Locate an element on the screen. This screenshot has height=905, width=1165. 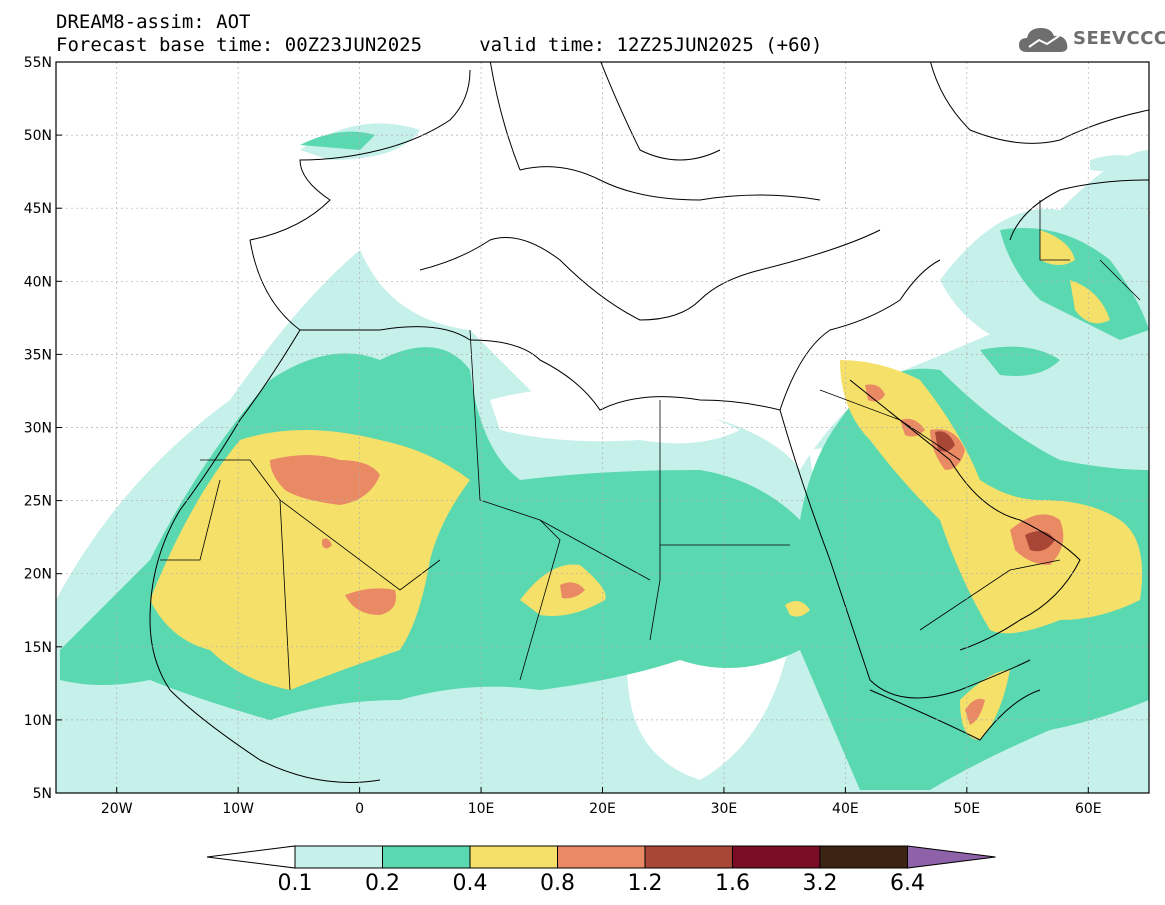
lat-label: 55N is located at coordinates (38, 63).